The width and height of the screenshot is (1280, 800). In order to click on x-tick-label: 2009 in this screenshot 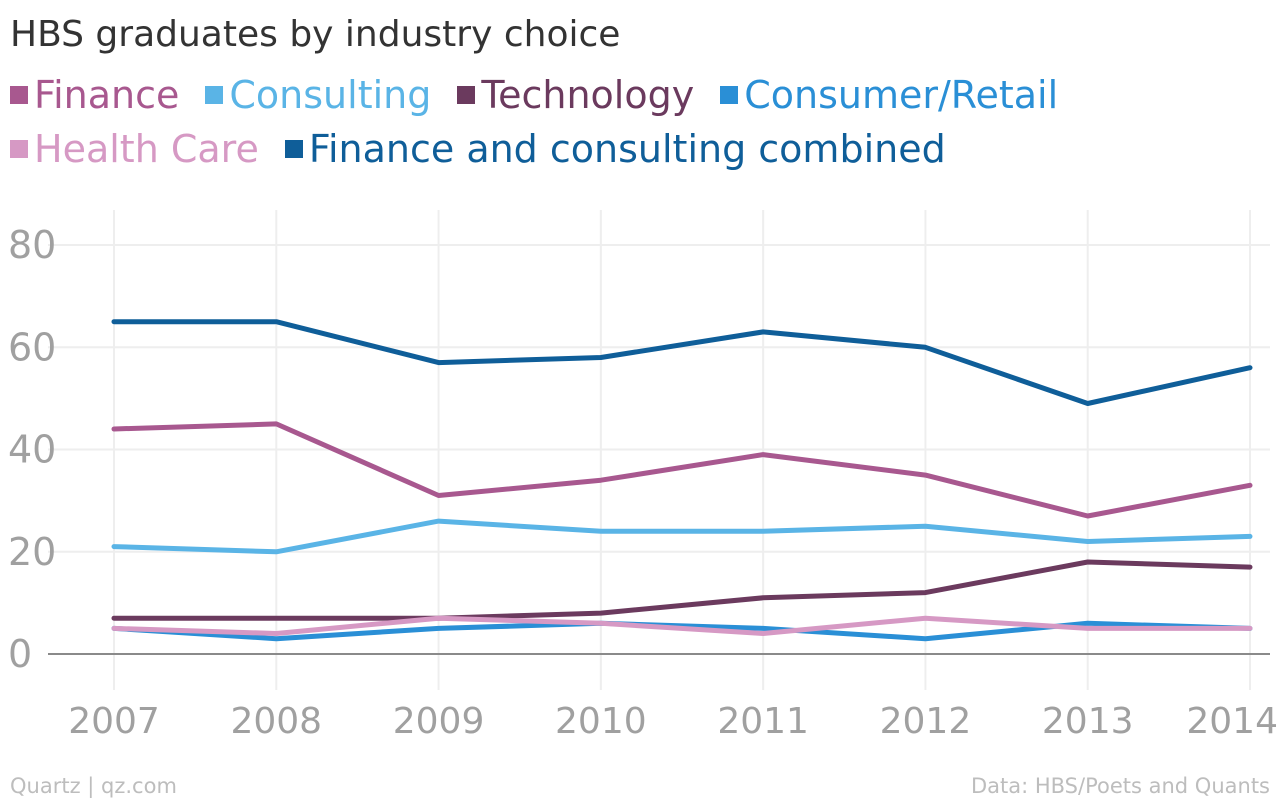, I will do `click(439, 721)`.